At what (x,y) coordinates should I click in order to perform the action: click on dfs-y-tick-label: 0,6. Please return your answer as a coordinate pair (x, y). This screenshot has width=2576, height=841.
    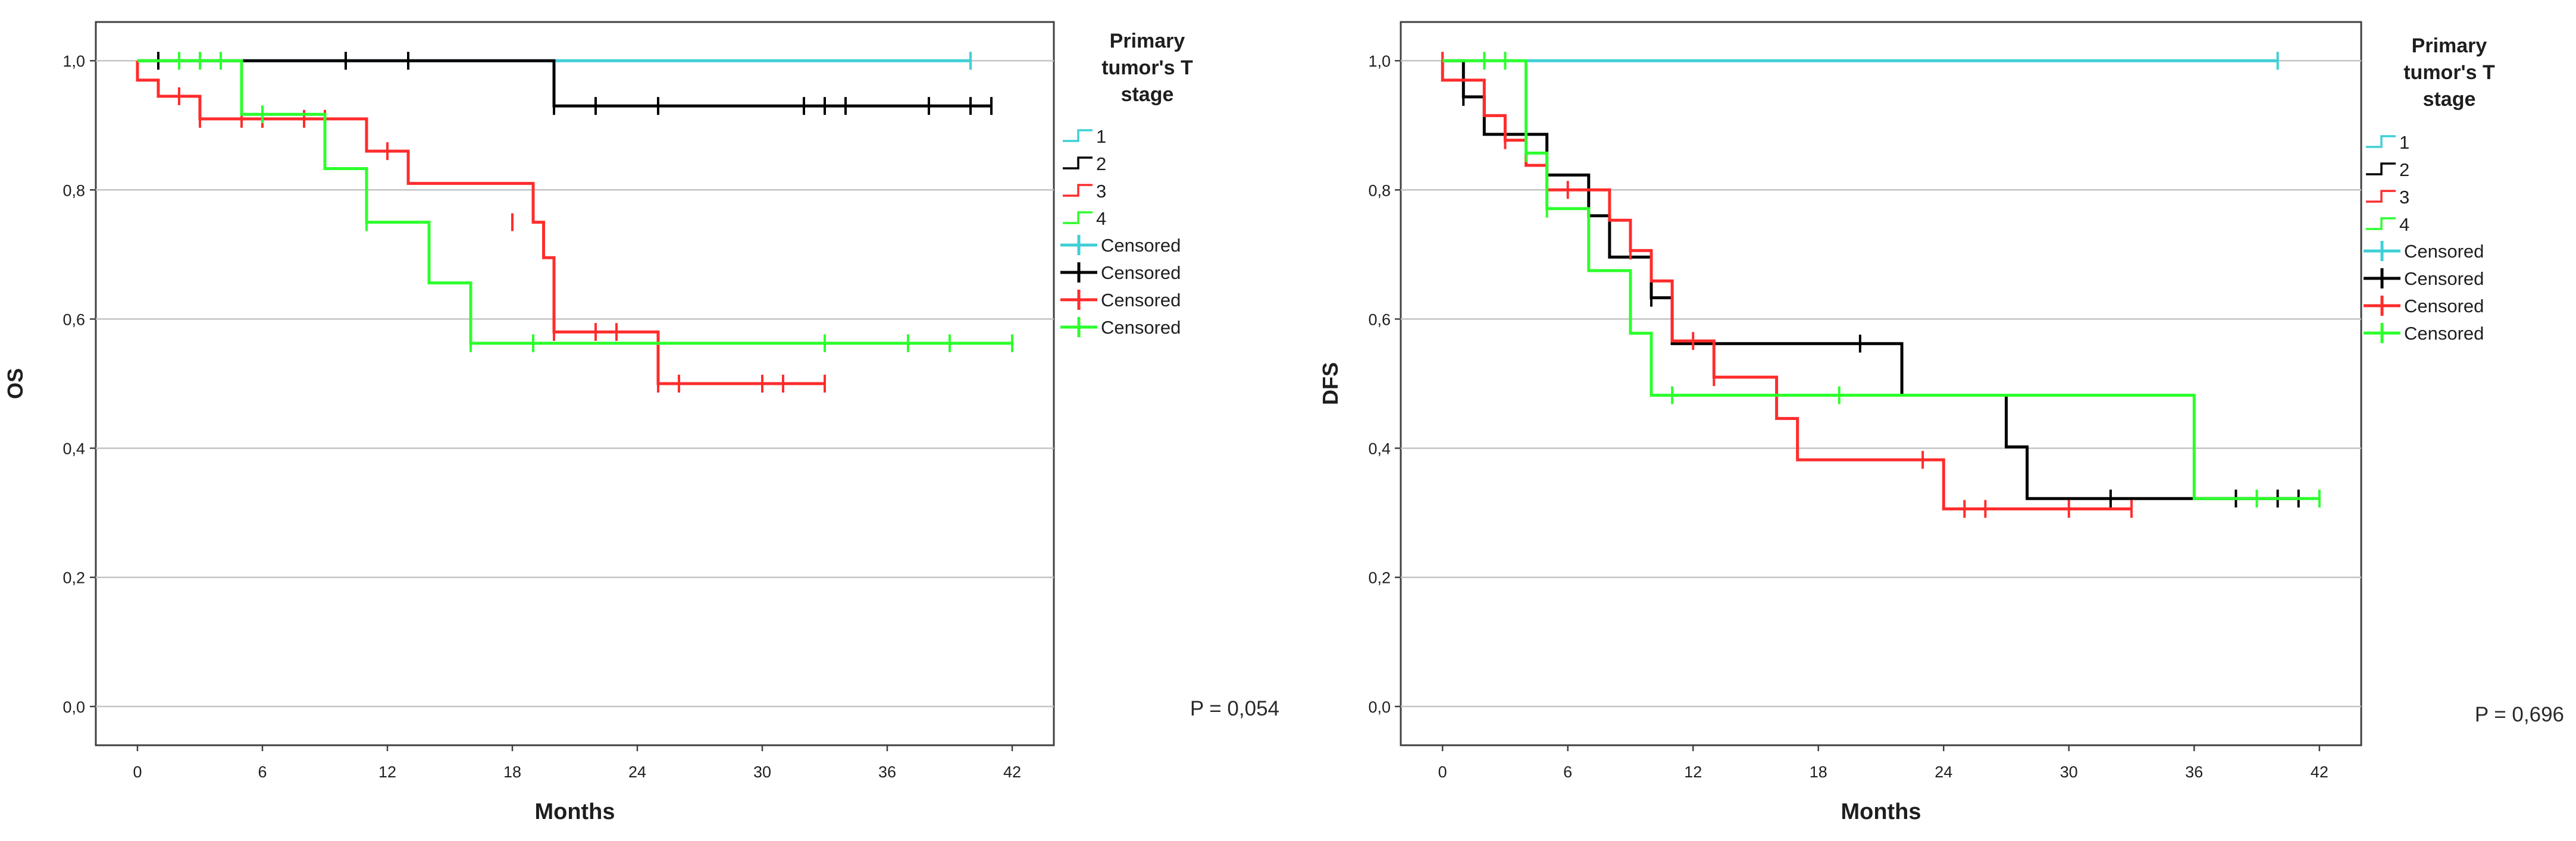
    Looking at the image, I should click on (1379, 319).